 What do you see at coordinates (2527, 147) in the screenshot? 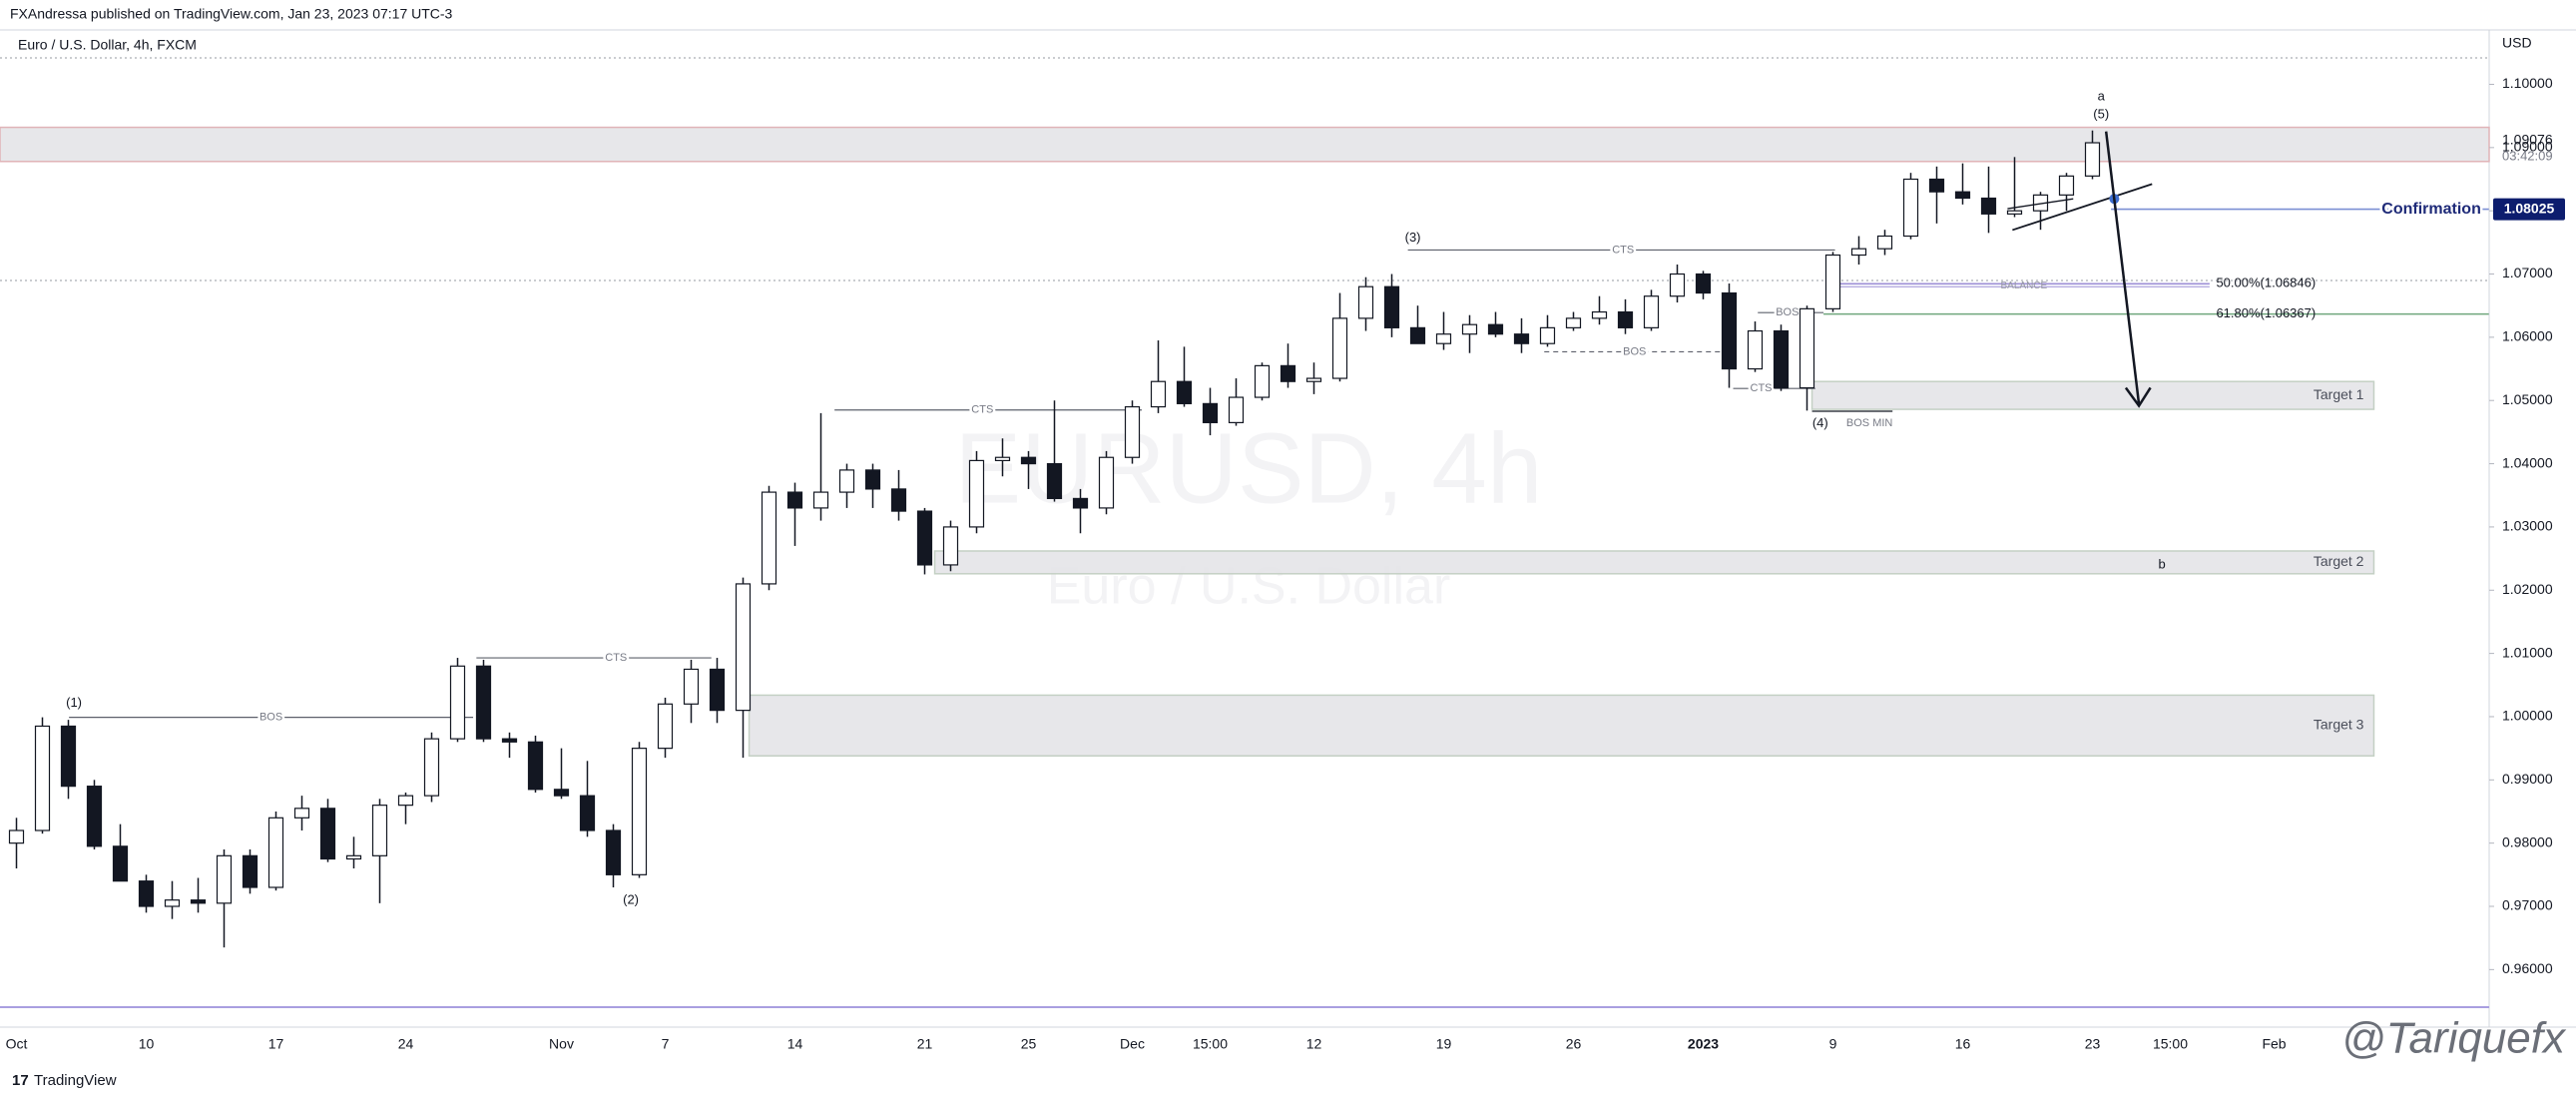
I see `y-tick-label: 1.09000` at bounding box center [2527, 147].